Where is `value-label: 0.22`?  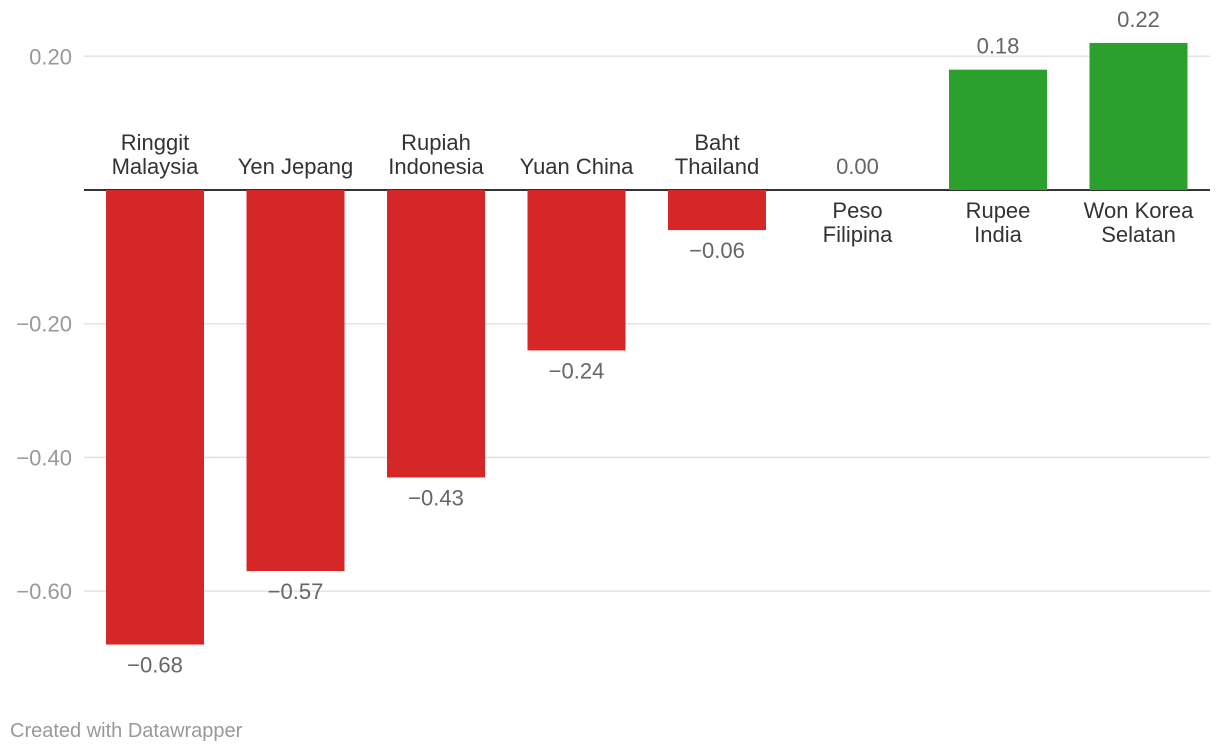 value-label: 0.22 is located at coordinates (1138, 19).